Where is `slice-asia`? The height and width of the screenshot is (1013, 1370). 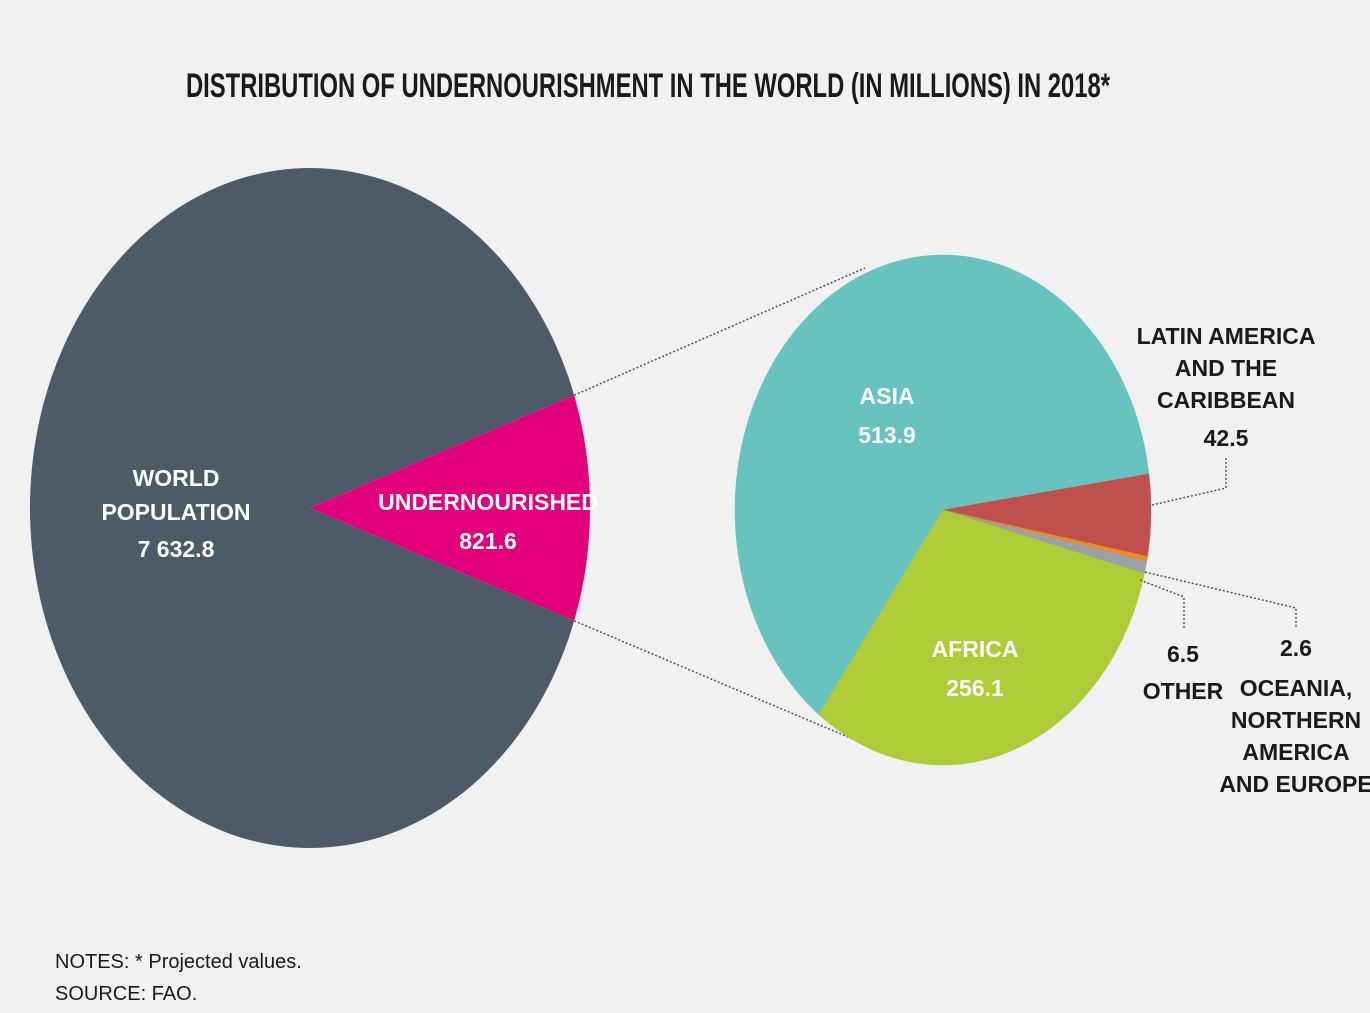 slice-asia is located at coordinates (942, 484).